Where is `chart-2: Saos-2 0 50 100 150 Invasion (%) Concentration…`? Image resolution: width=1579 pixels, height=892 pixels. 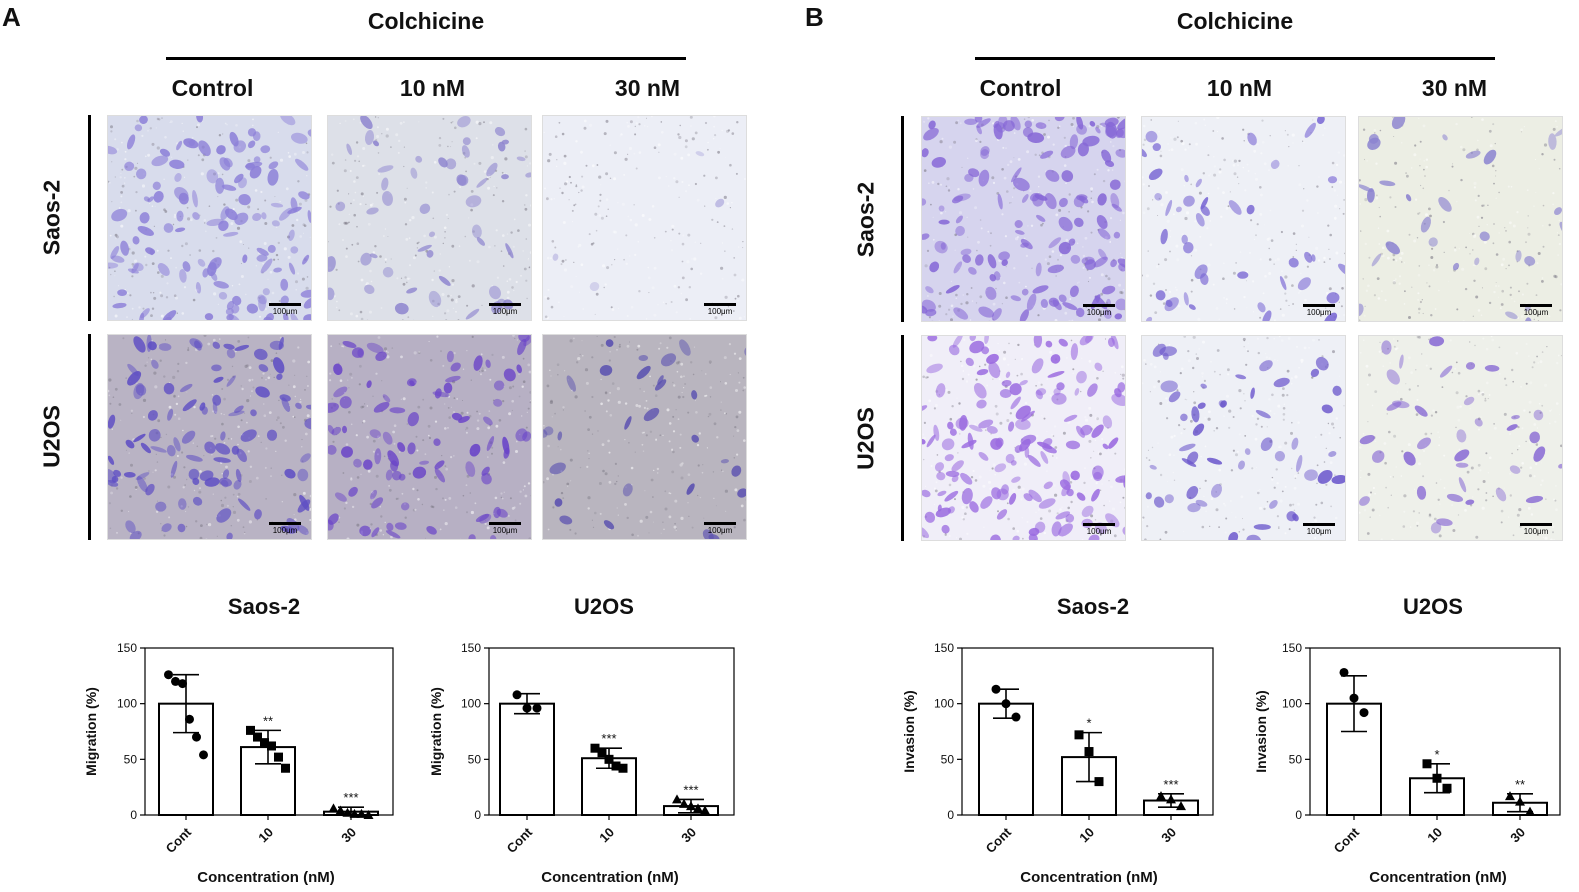
chart-2: Saos-2 0 50 100 150 Invasion (%) Concentration… is located at coordinates (1057, 740).